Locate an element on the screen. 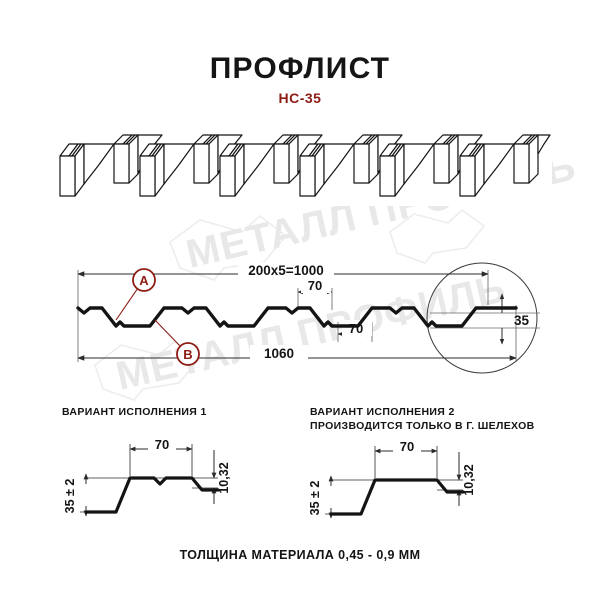 The image size is (600, 600). variant-2-dim-top-width: 70 is located at coordinates (406, 446).